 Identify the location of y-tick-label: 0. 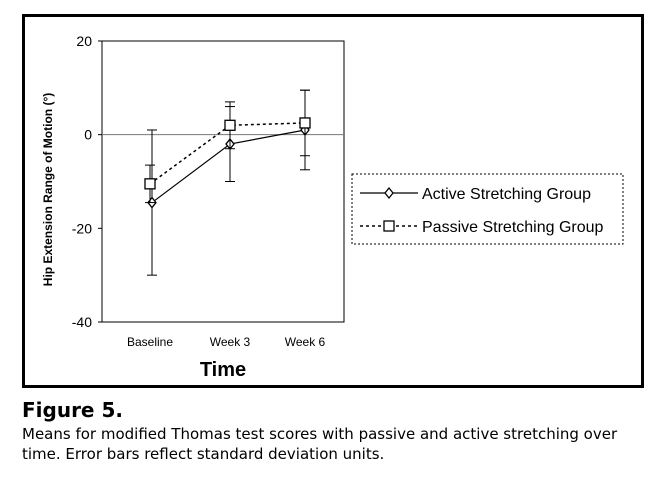
(88, 135).